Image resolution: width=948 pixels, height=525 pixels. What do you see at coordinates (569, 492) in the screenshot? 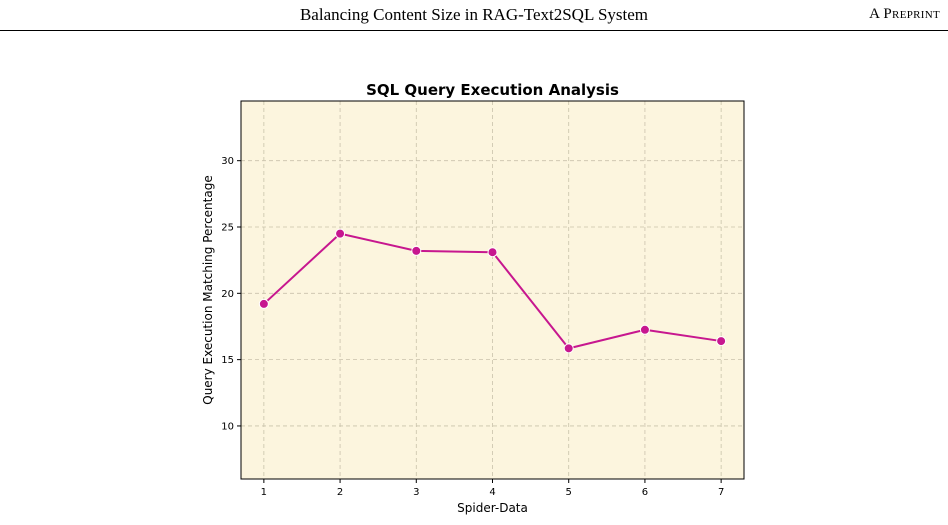
I see `x-tick-label: 5` at bounding box center [569, 492].